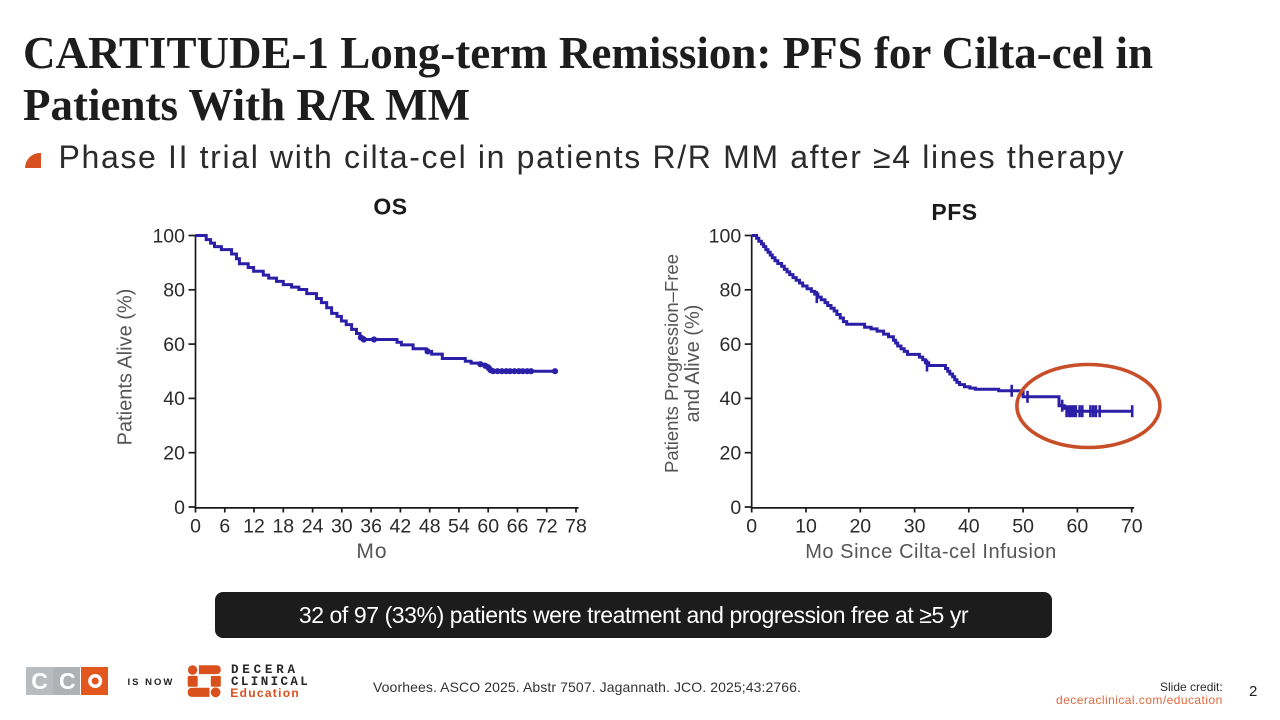 This screenshot has height=720, width=1280. Describe the element at coordinates (671, 363) in the screenshot. I see `svg-text: Patients Progression–Free` at that location.